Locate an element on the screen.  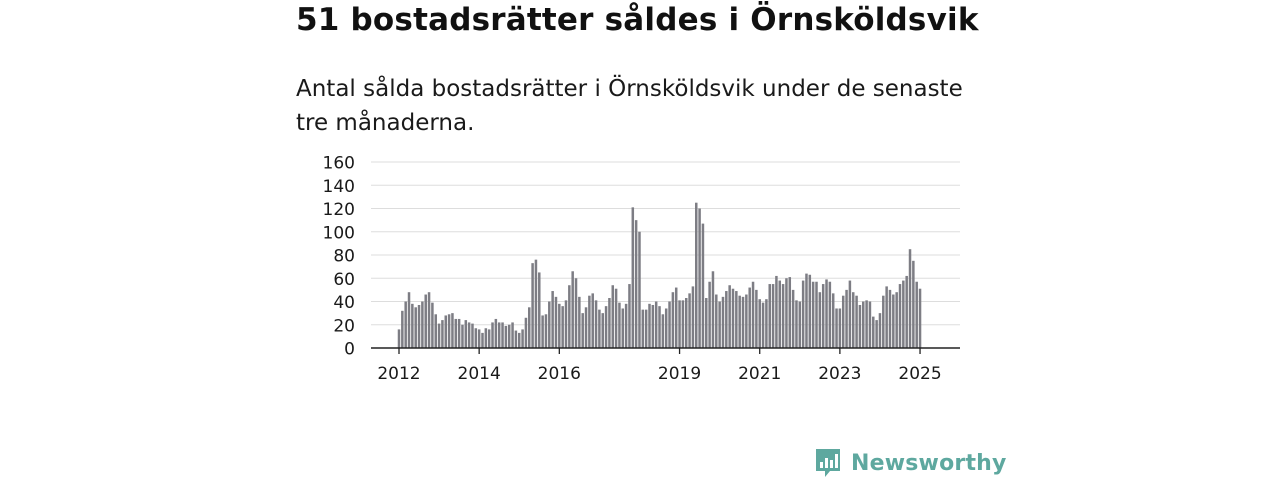
x-tick-label: 2014 is located at coordinates (479, 374).